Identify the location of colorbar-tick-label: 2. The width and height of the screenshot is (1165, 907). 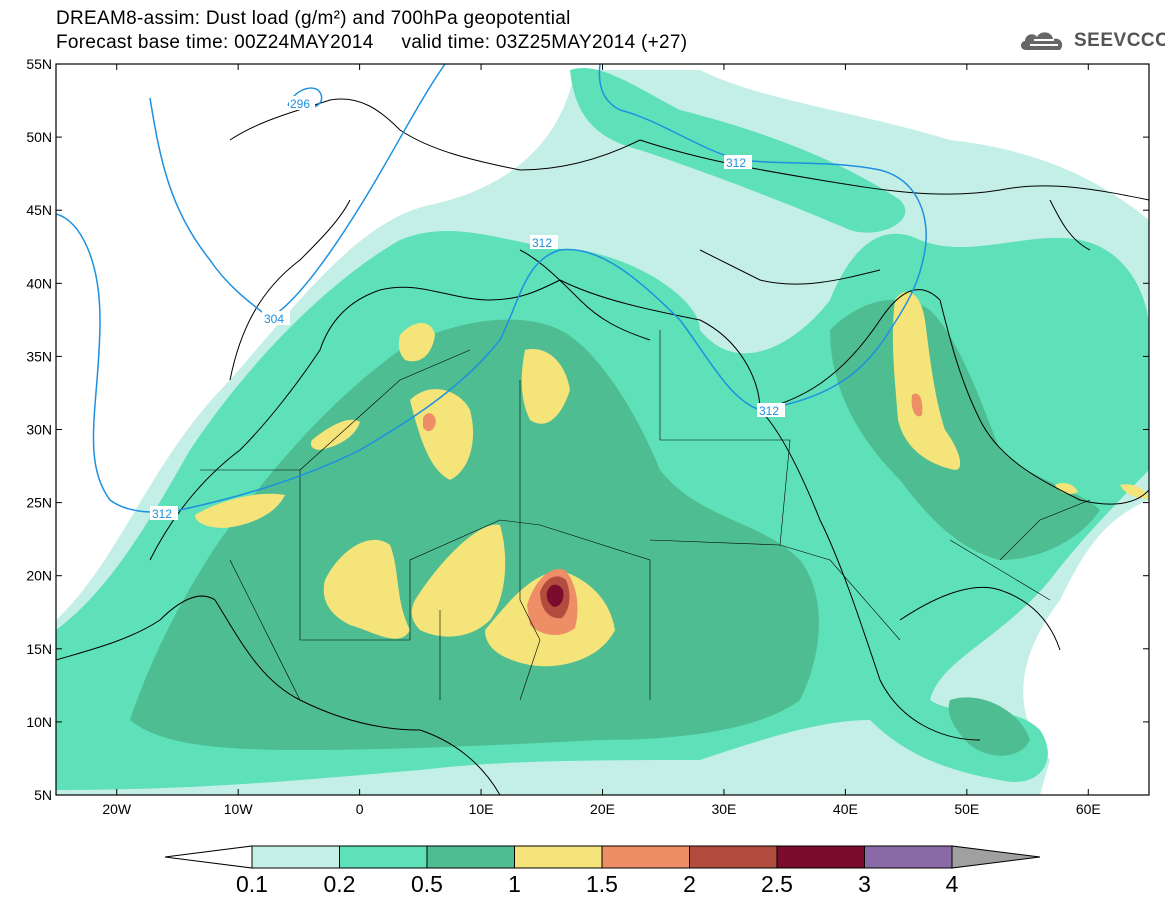
(689, 884).